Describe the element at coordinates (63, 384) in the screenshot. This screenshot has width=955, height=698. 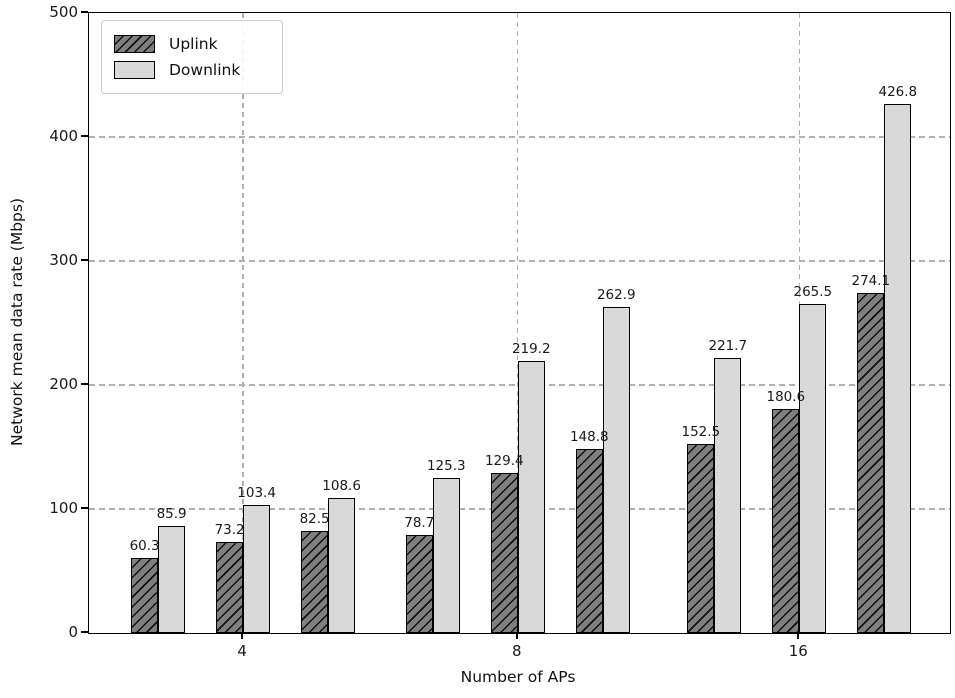
I see `y-tick-label: 200` at that location.